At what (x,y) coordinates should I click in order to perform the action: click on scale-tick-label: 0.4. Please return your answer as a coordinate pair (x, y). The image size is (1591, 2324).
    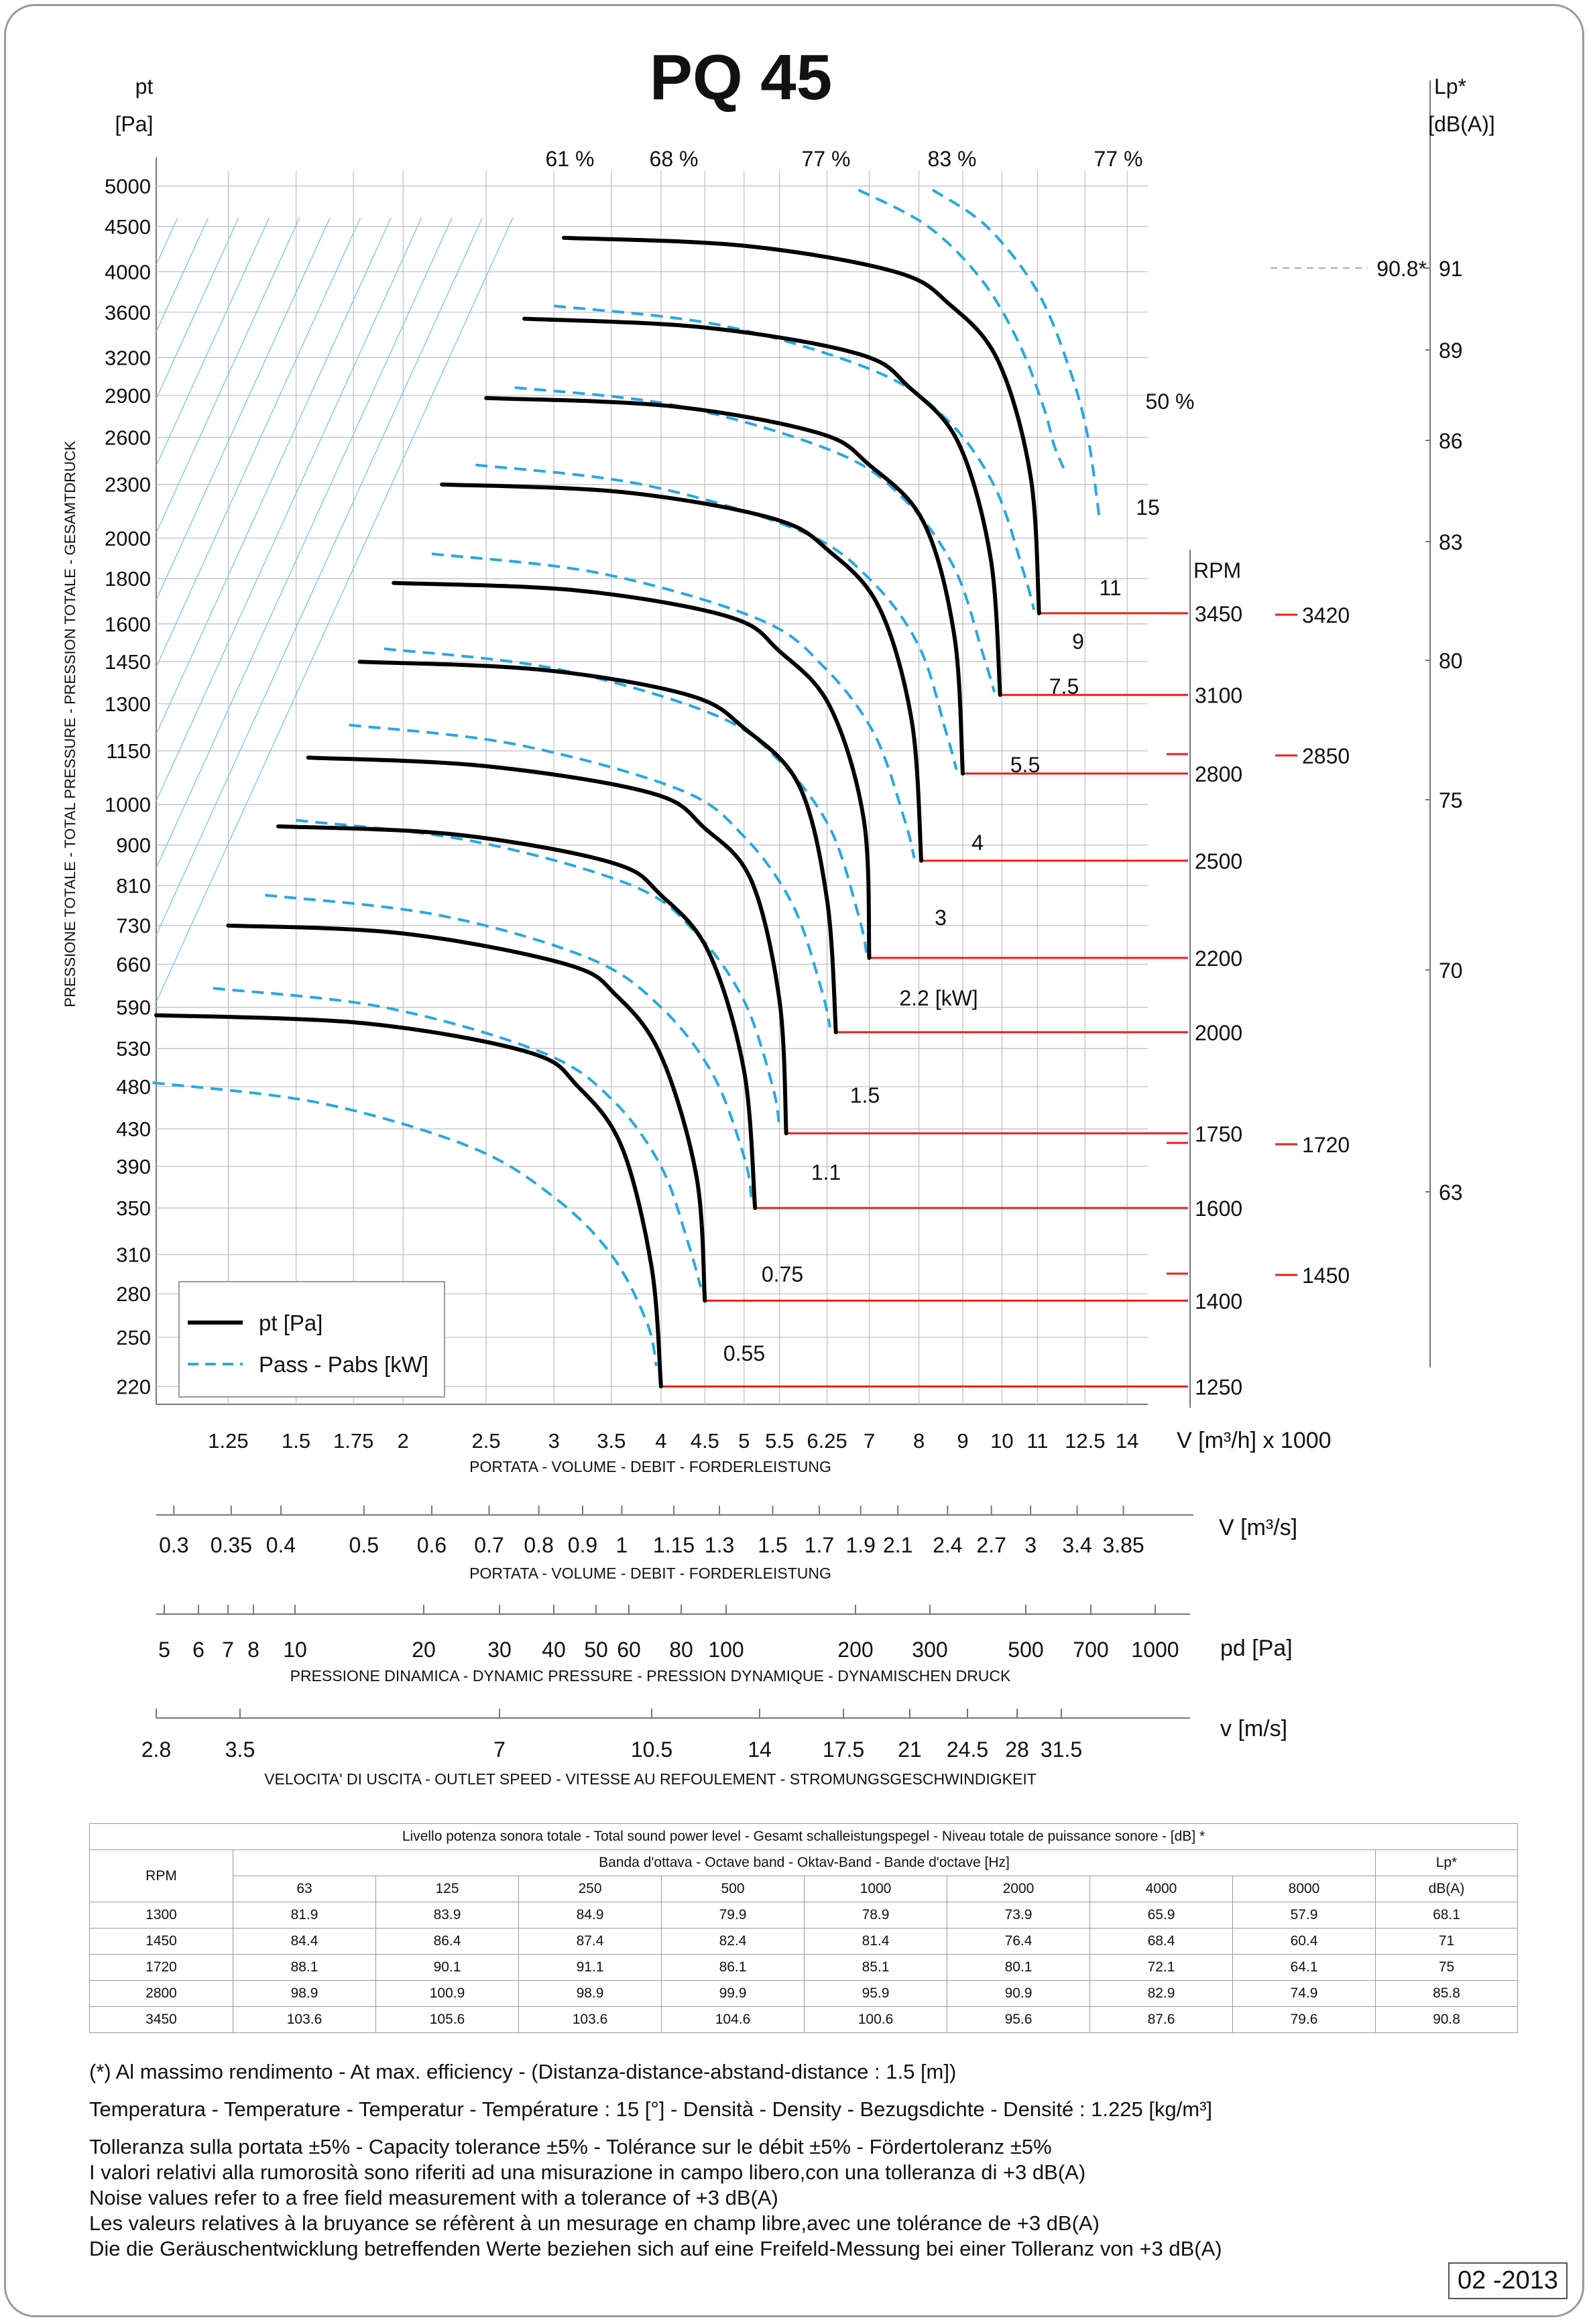
    Looking at the image, I should click on (281, 1545).